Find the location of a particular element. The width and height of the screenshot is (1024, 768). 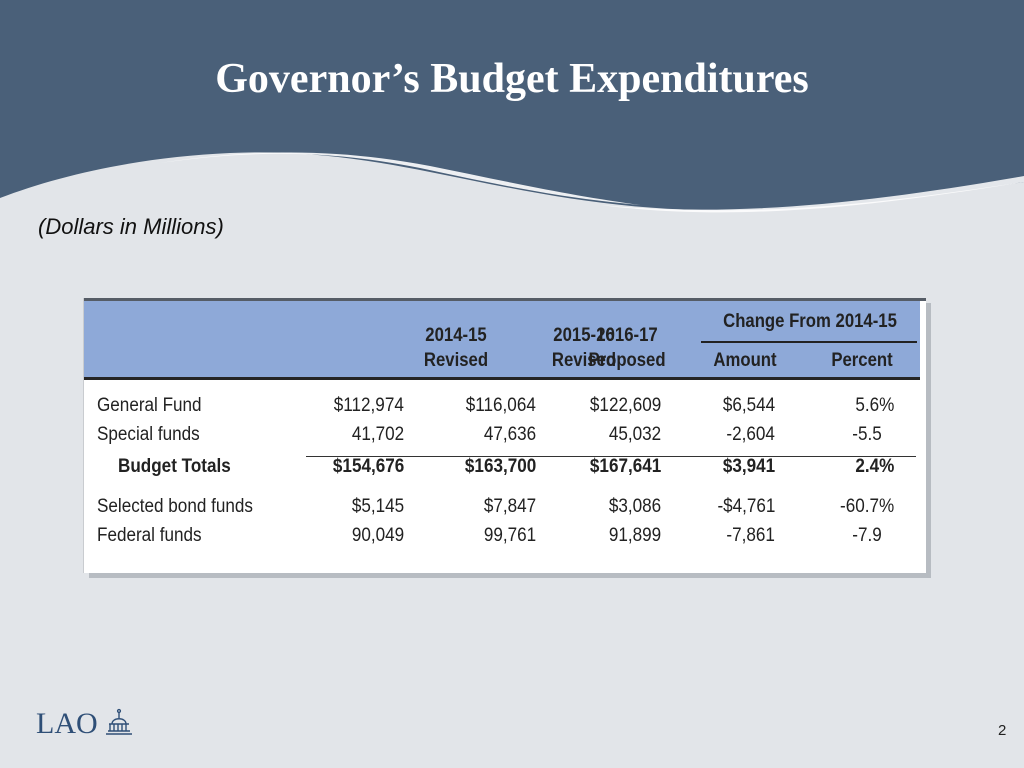

change-group-underline is located at coordinates (809, 342).